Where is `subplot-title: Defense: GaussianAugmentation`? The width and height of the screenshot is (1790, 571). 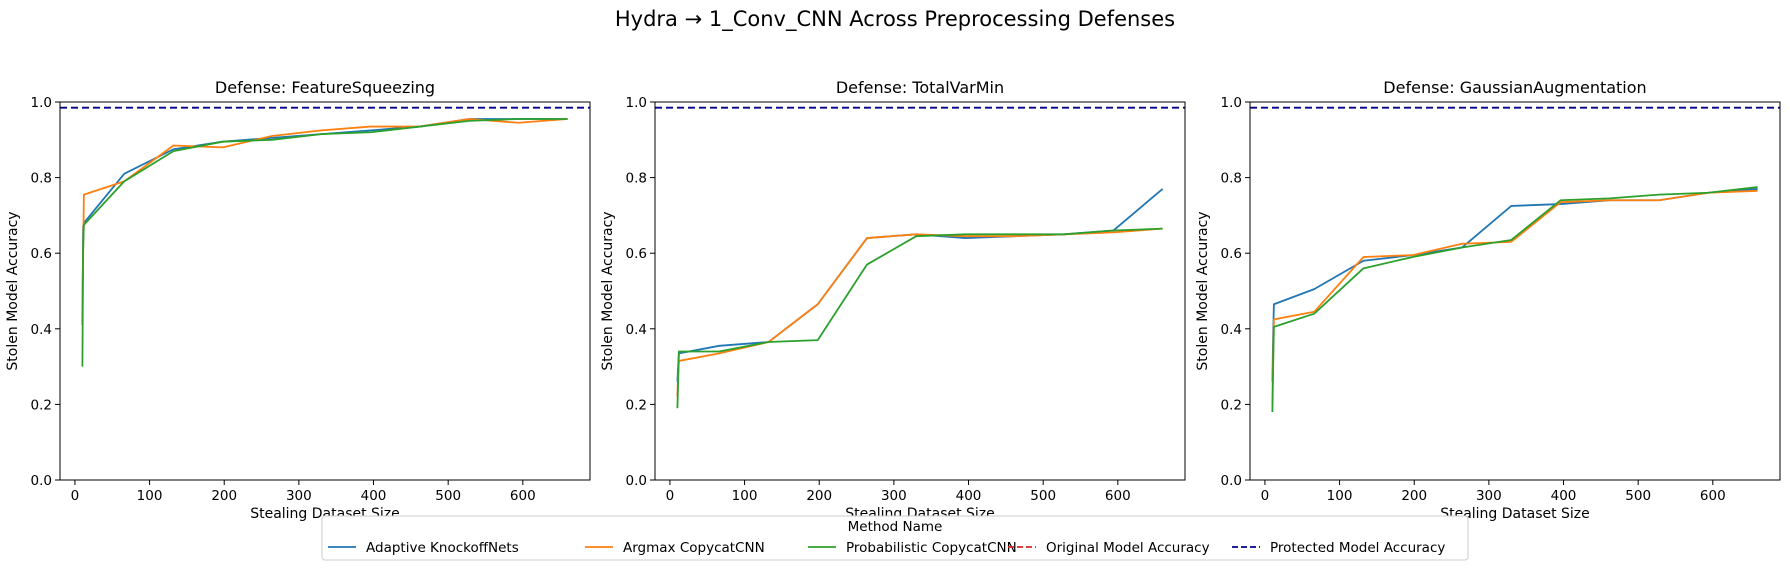
subplot-title: Defense: GaussianAugmentation is located at coordinates (1514, 87).